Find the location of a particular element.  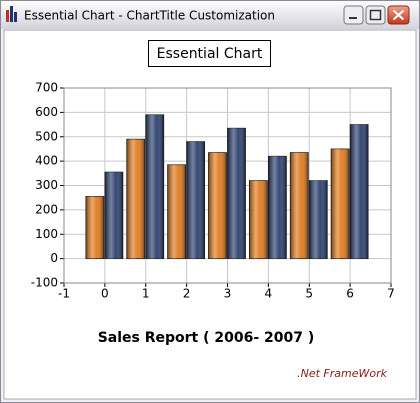

y-tick-label: 300 is located at coordinates (46, 185).